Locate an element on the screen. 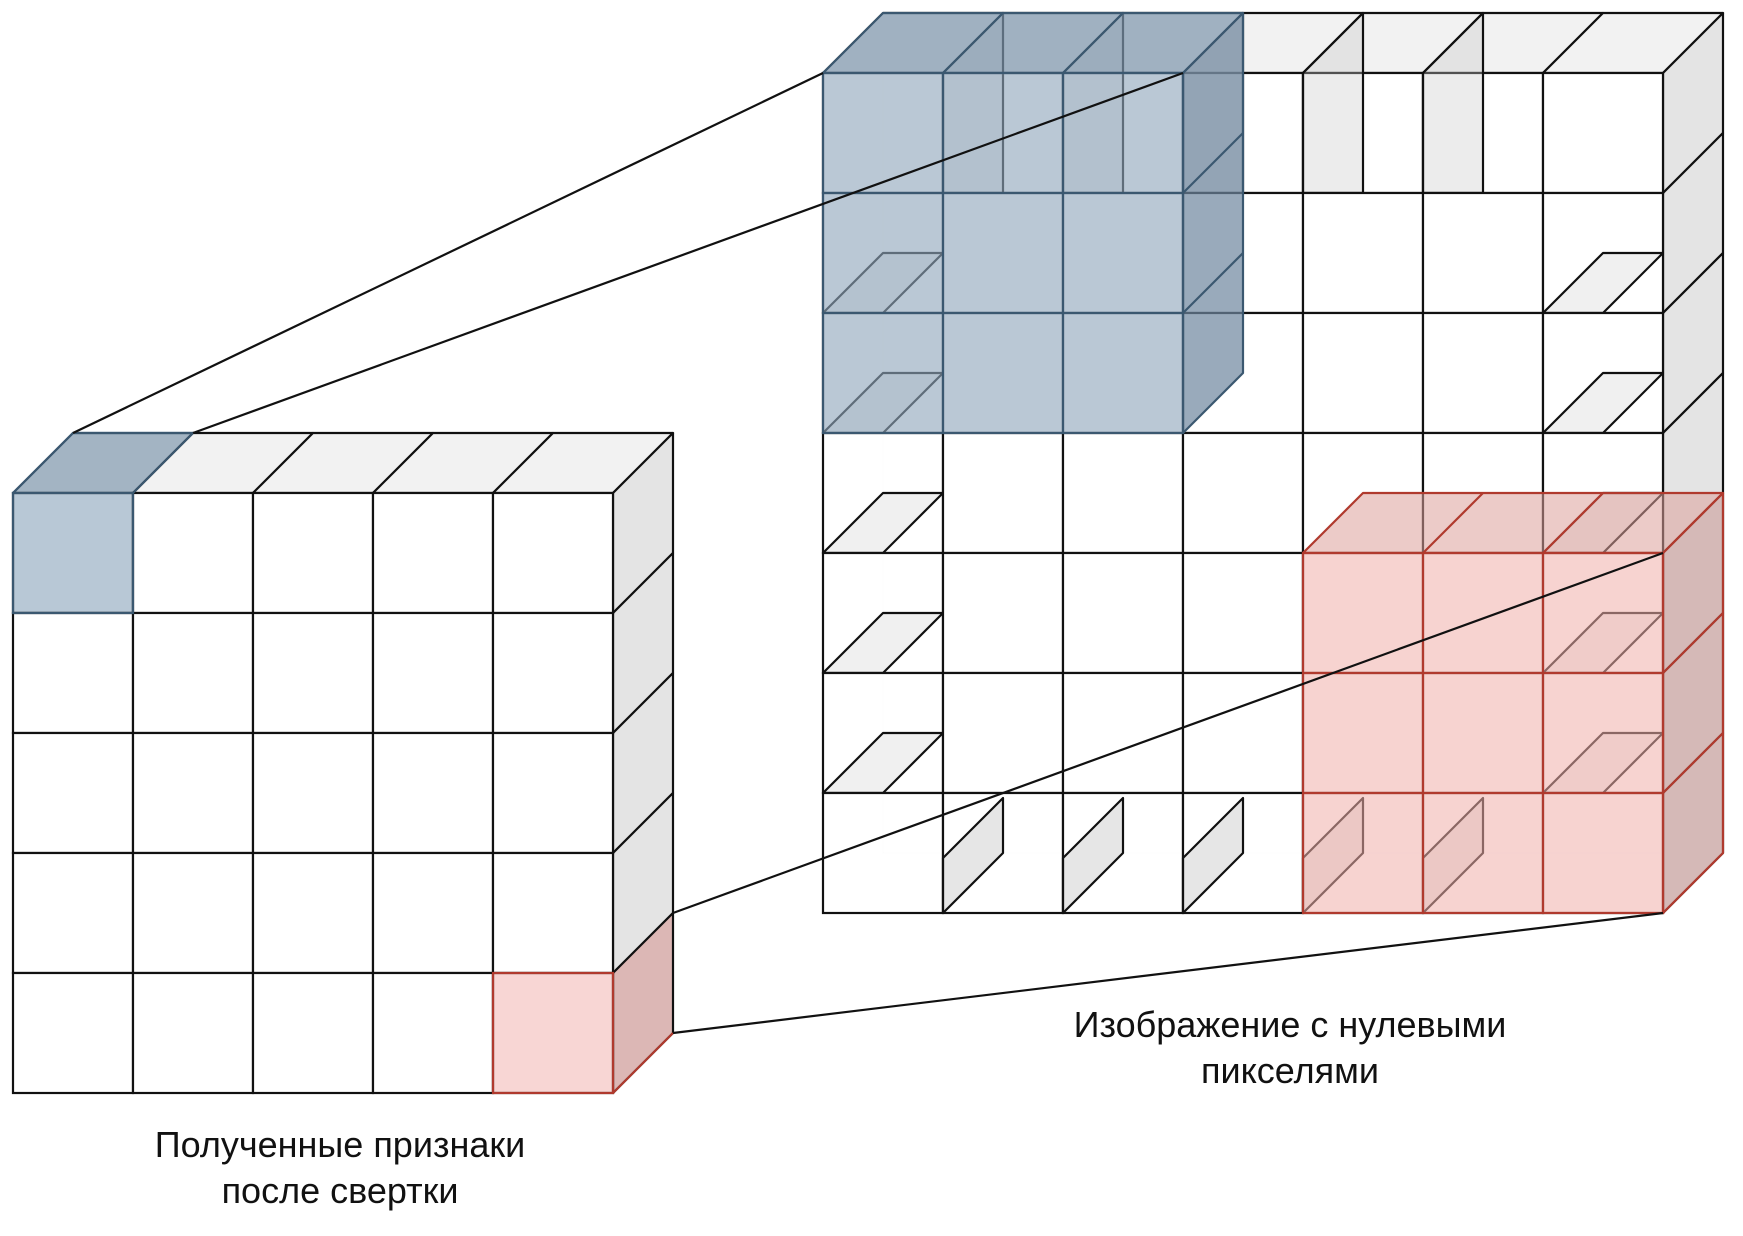 This screenshot has height=1236, width=1743. input-caption-line2: пикселями is located at coordinates (1290, 1070).